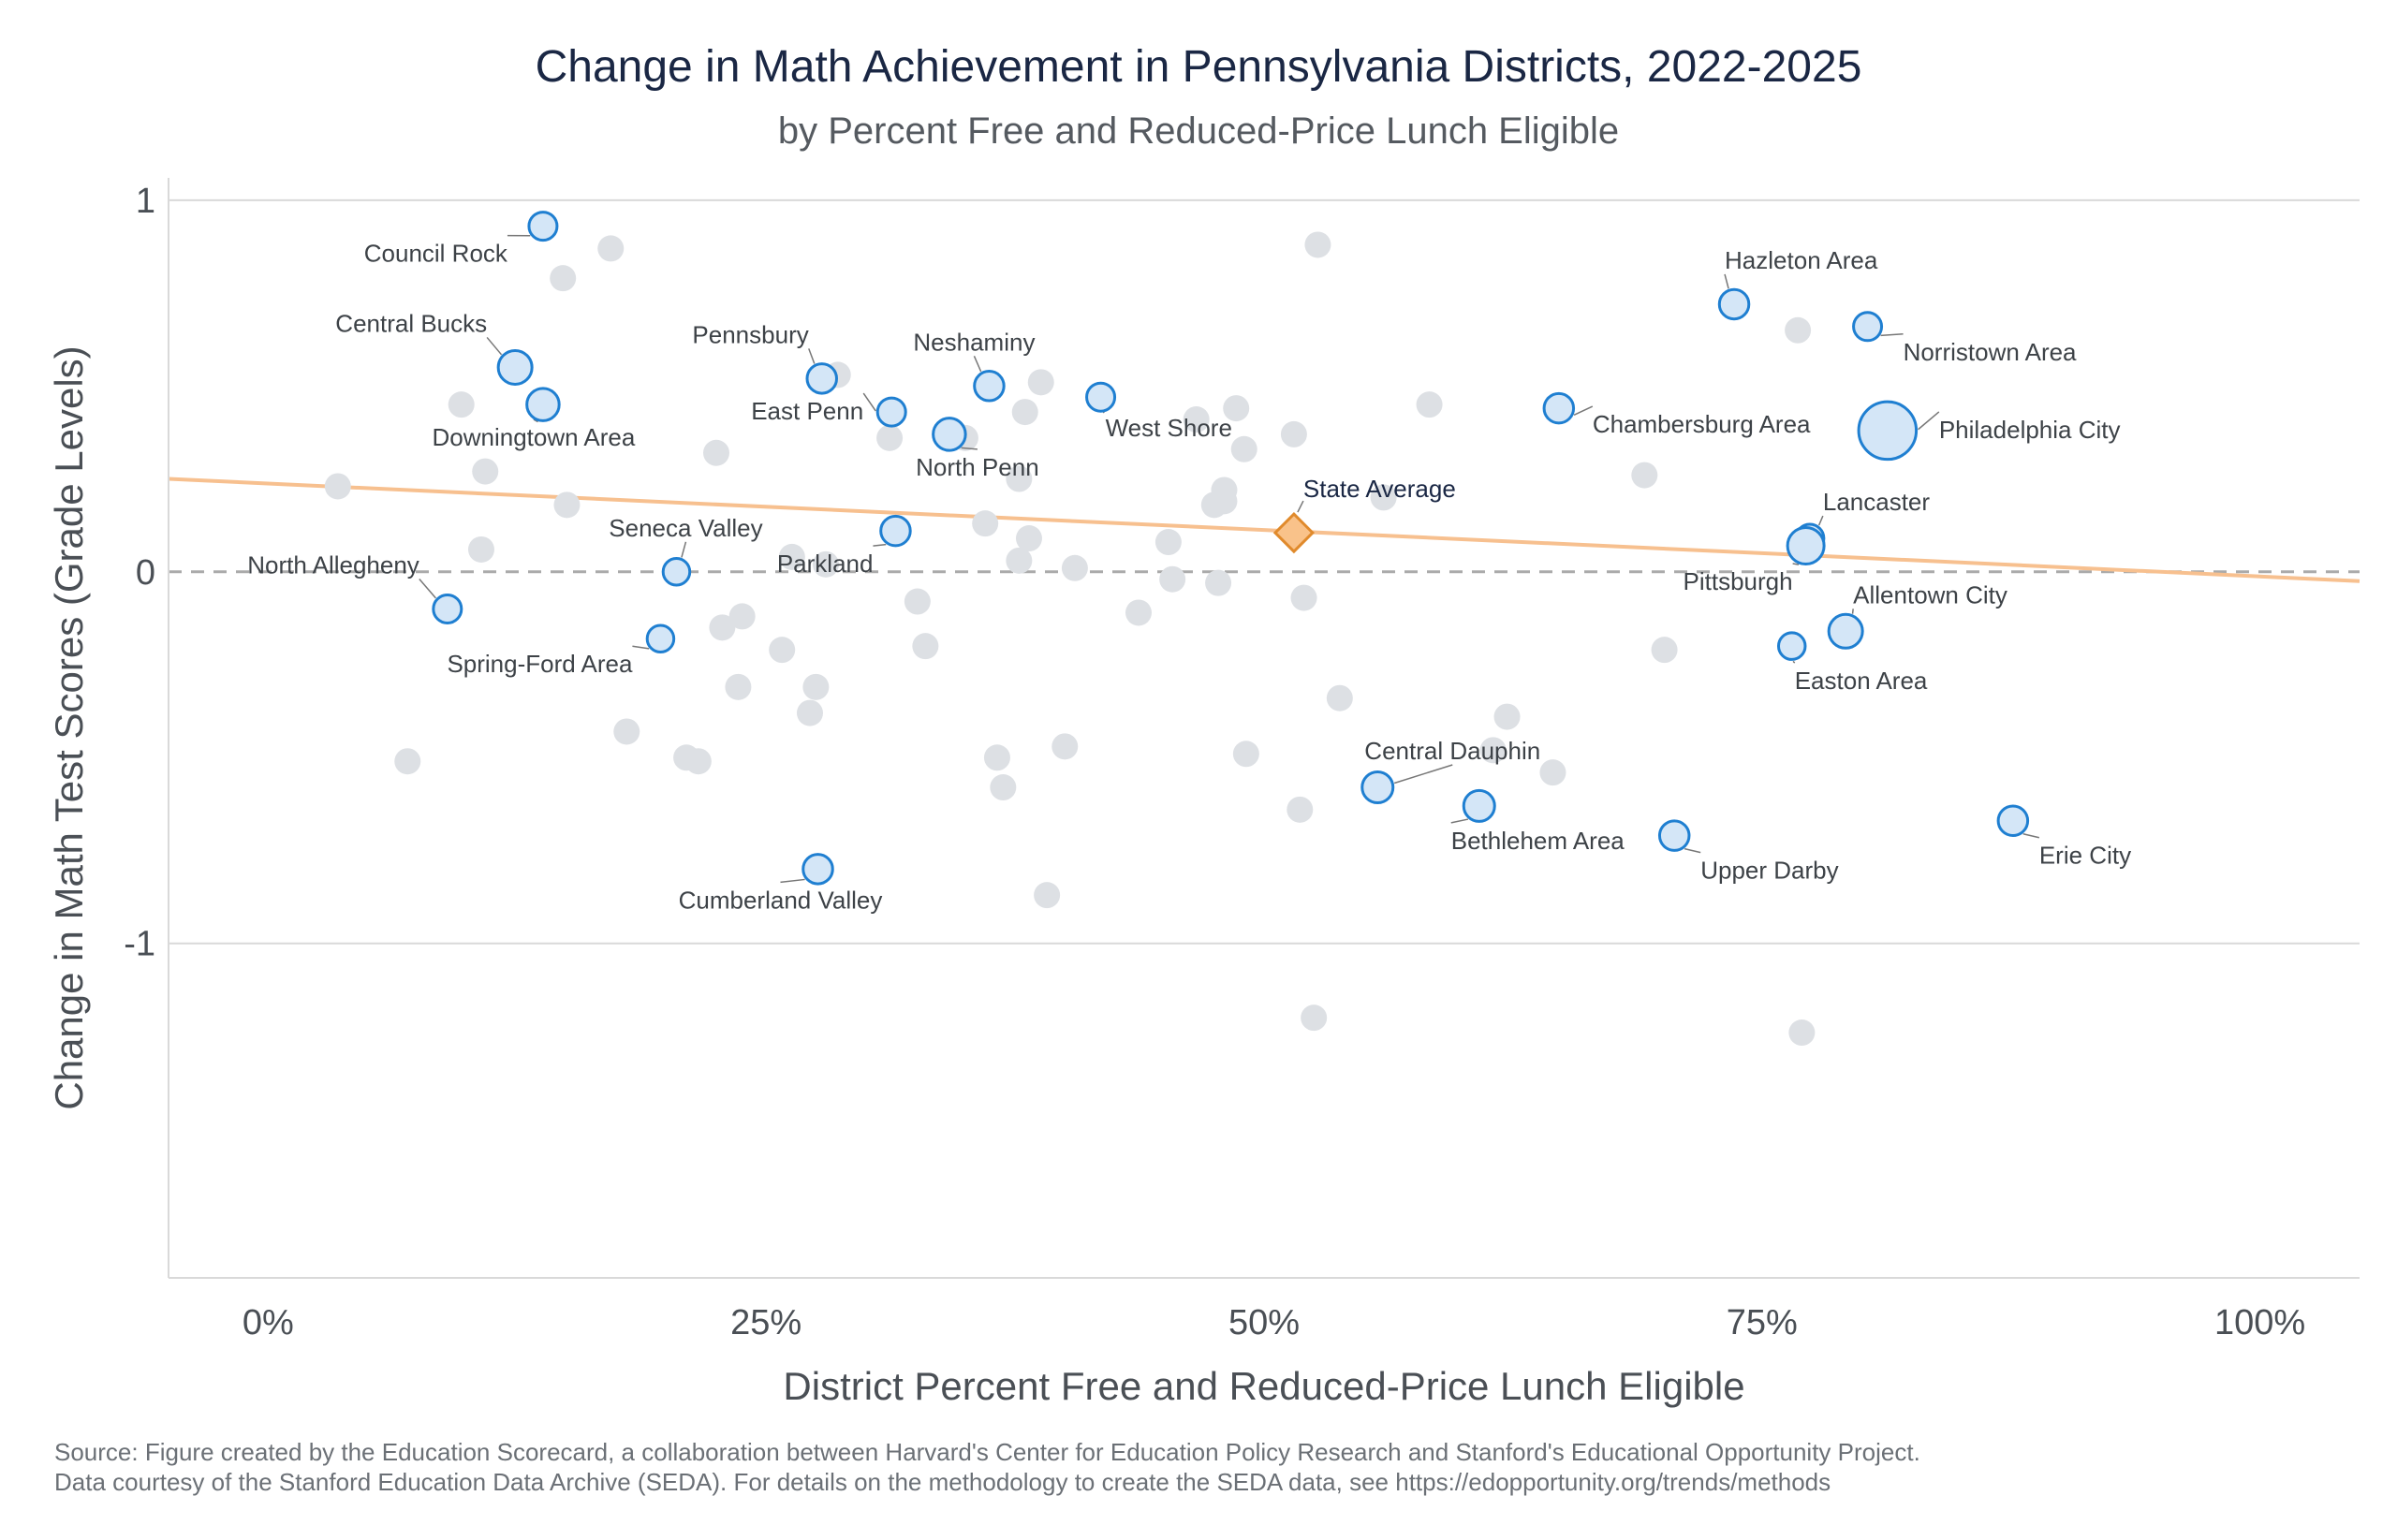  What do you see at coordinates (1264, 1322) in the screenshot?
I see `x-tick-label: 50%` at bounding box center [1264, 1322].